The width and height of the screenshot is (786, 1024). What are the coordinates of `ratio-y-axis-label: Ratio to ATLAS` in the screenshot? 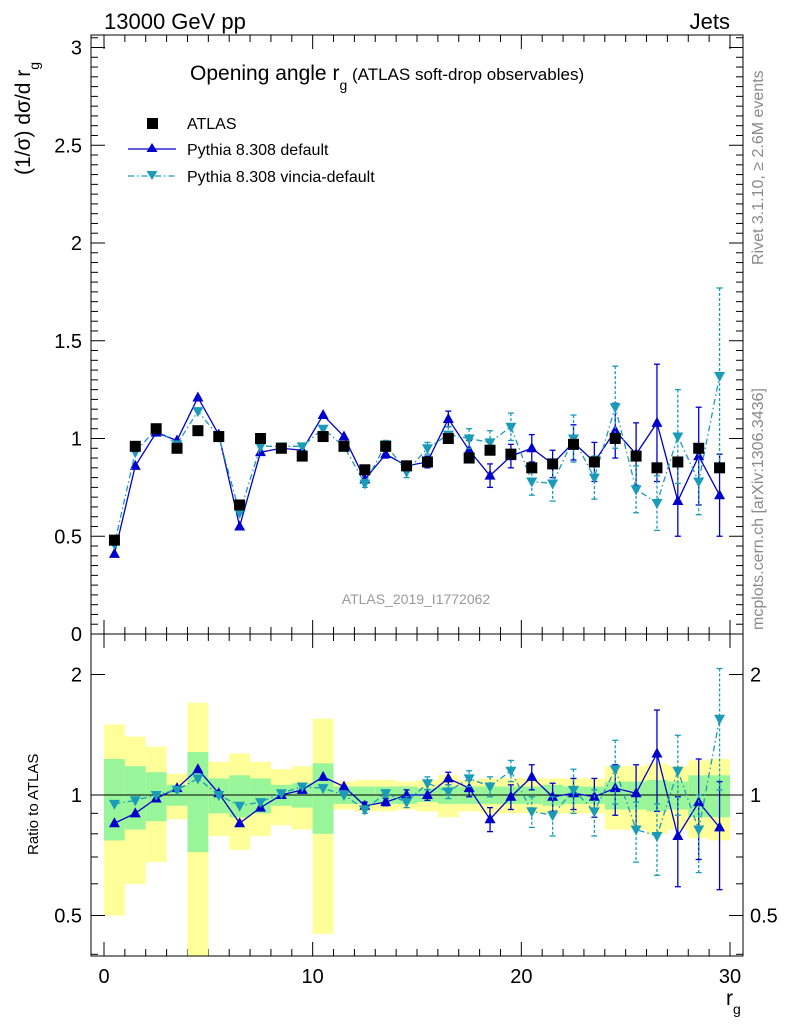 It's located at (33, 804).